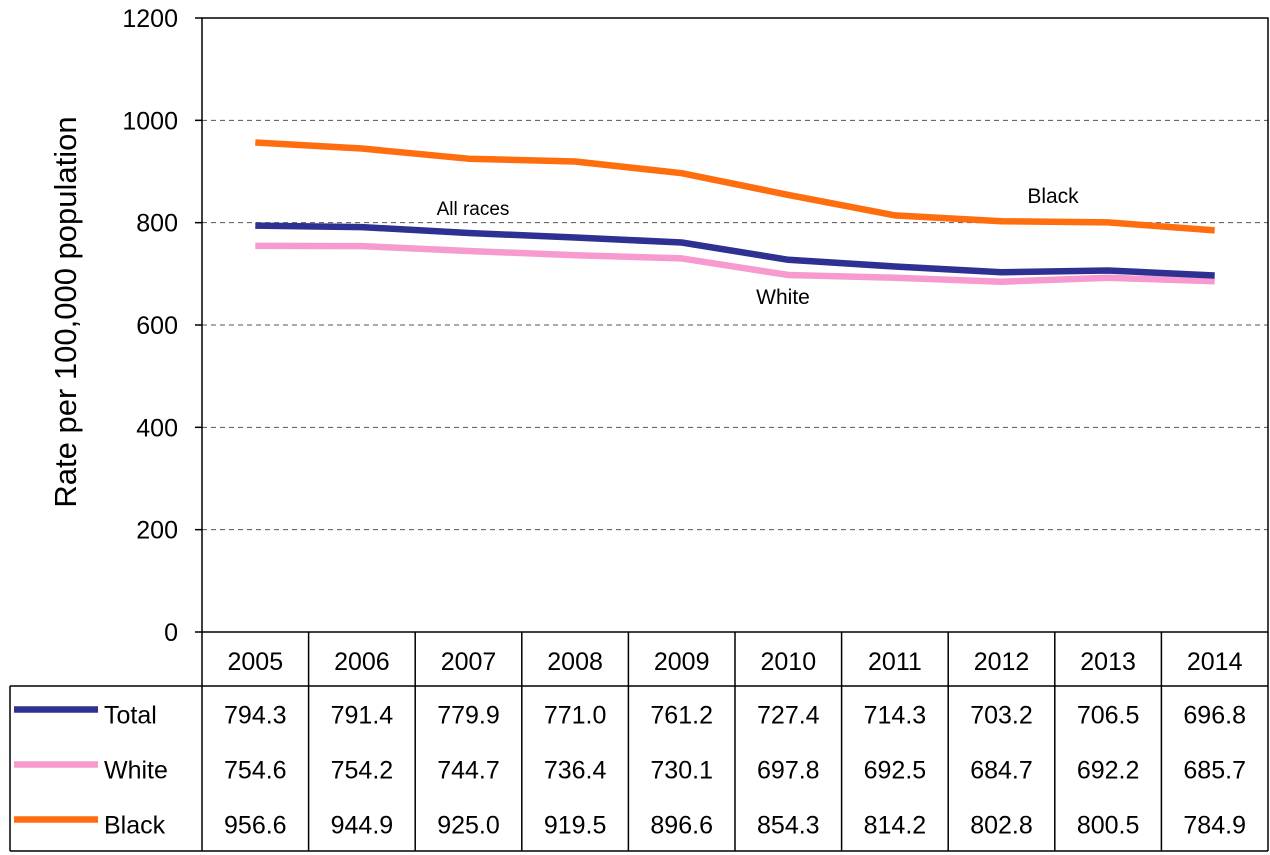 The width and height of the screenshot is (1270, 855). Describe the element at coordinates (1215, 662) in the screenshot. I see `x-category-label: 2014` at that location.